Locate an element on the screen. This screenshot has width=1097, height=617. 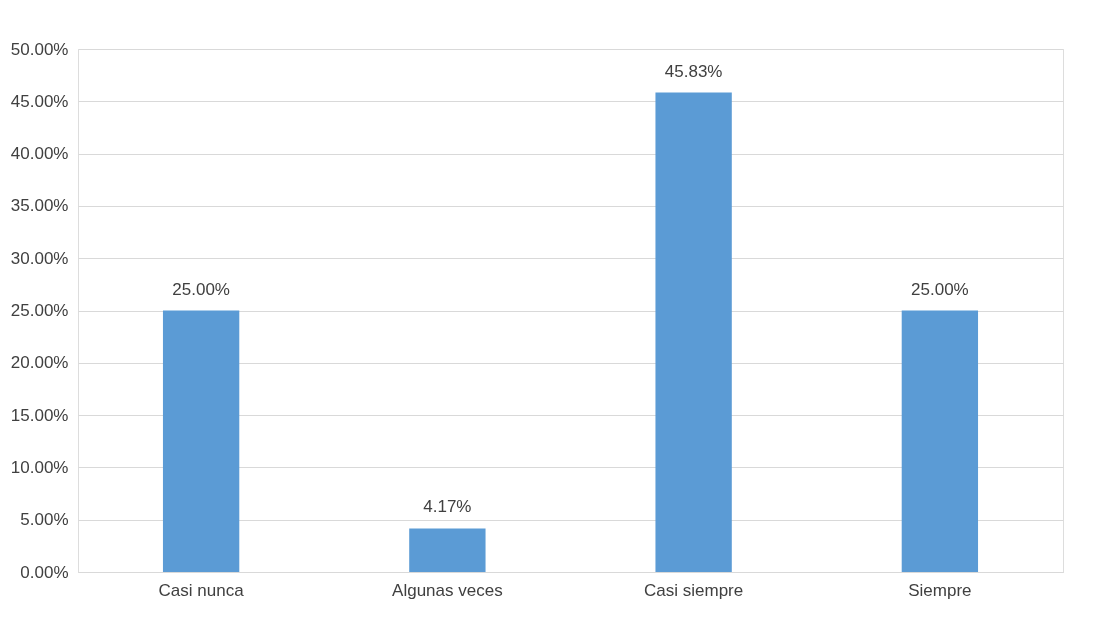
x-tick-label: Casi nunca is located at coordinates (201, 590).